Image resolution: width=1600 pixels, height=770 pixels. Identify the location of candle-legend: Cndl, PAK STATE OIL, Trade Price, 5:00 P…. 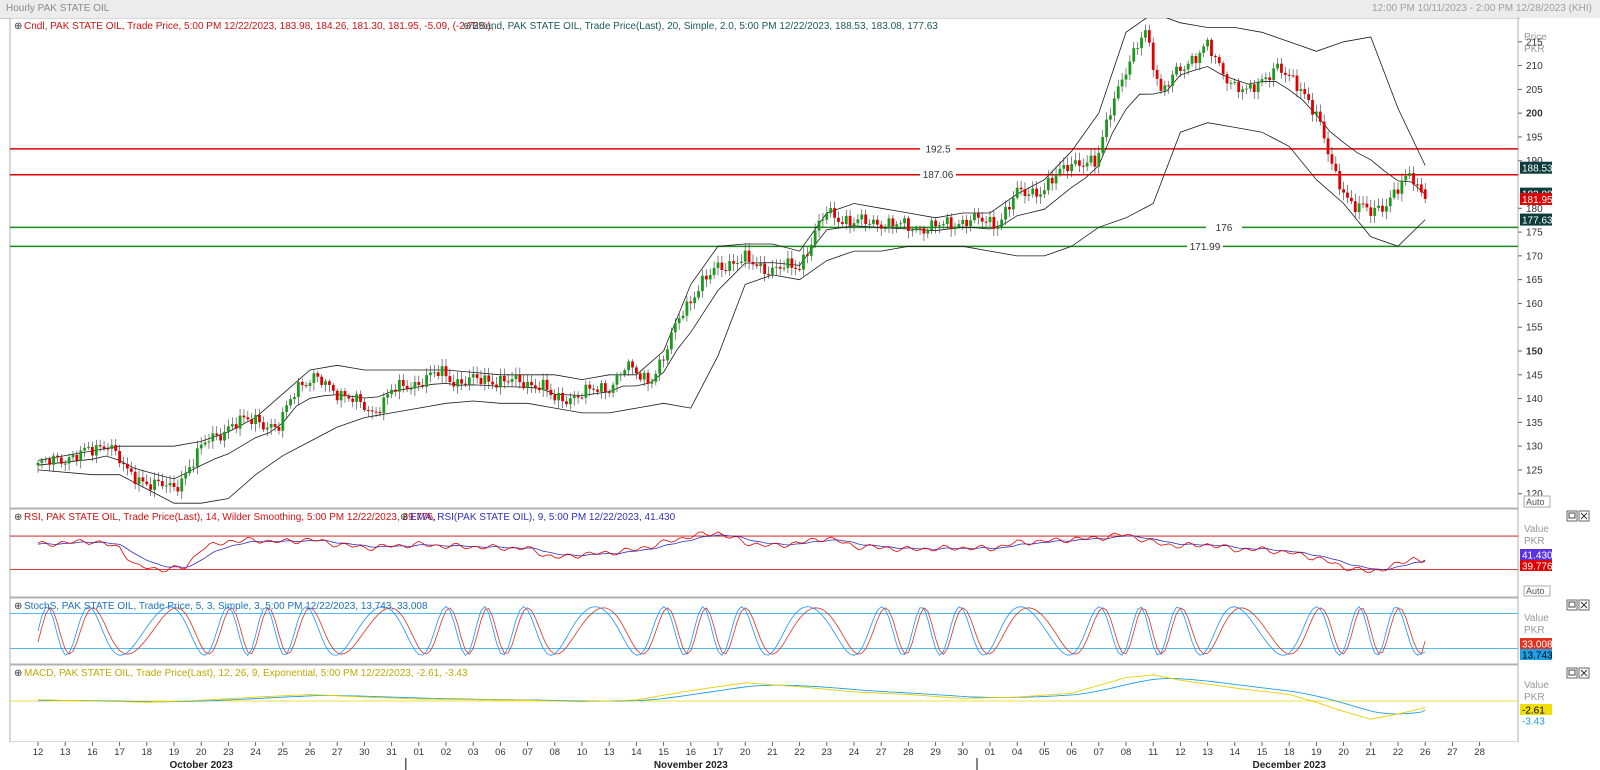
(259, 26).